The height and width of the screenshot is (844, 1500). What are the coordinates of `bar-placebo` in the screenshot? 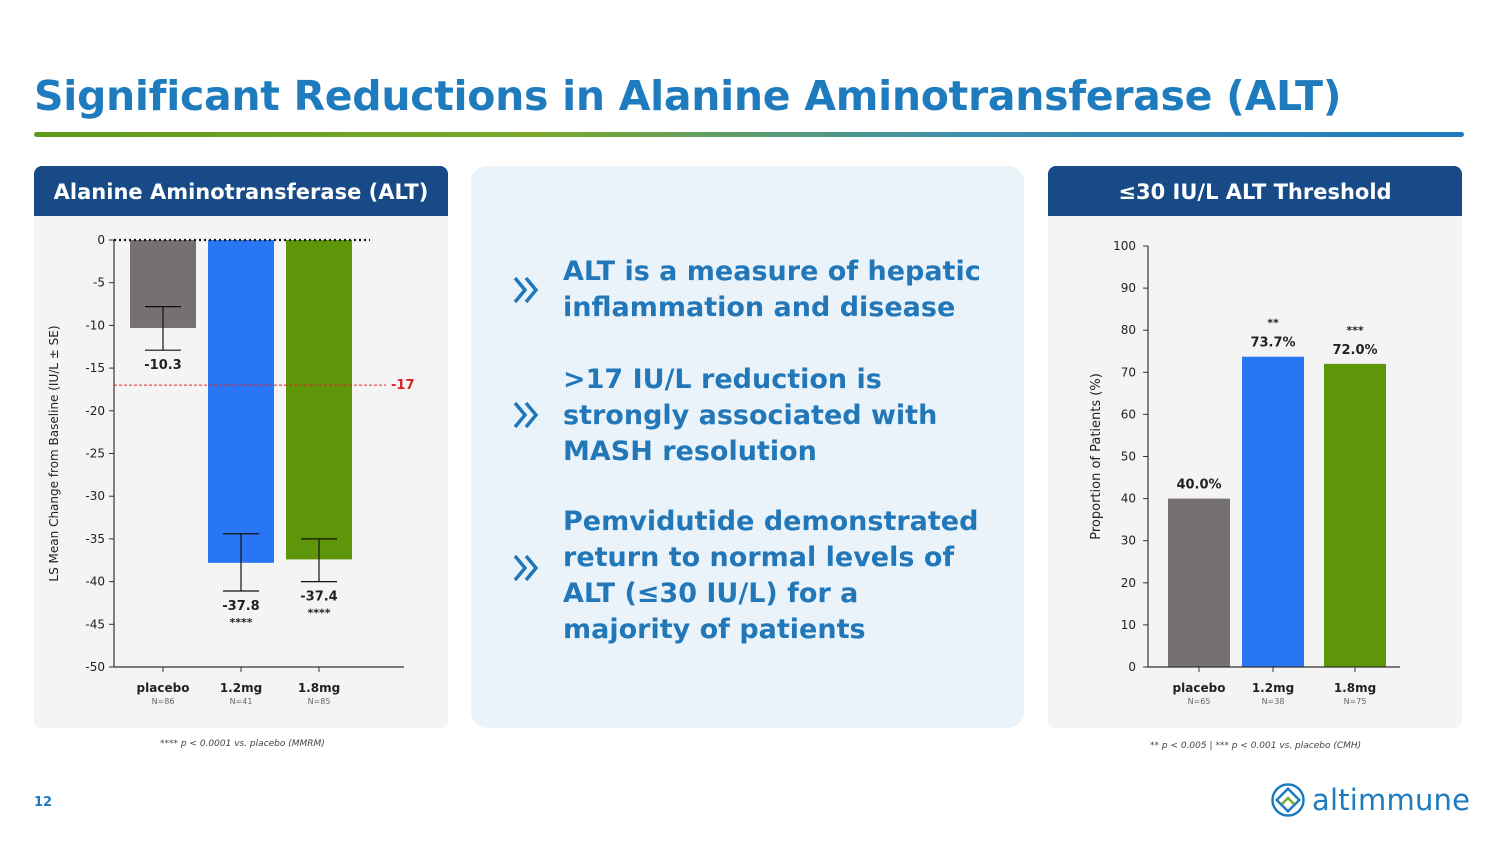 It's located at (1199, 582).